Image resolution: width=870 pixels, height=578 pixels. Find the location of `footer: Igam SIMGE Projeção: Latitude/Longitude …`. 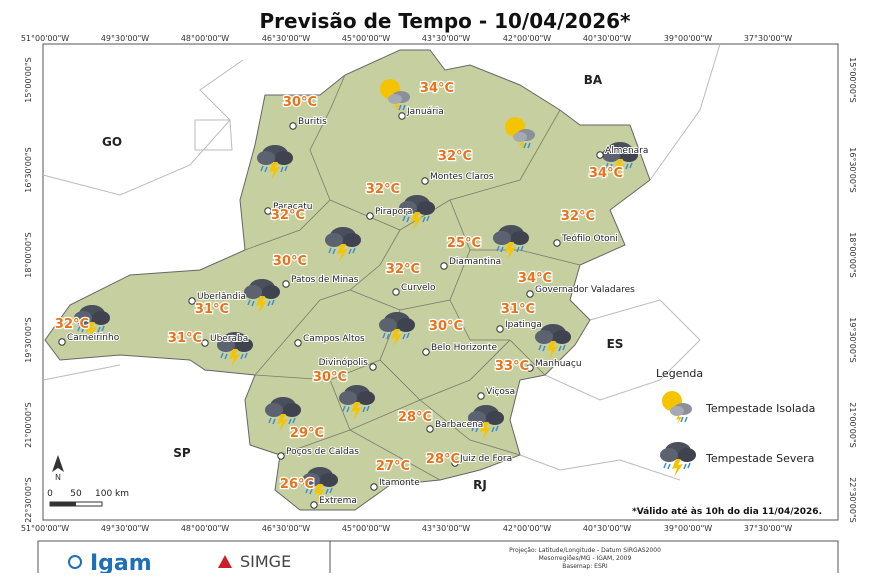

footer: Igam SIMGE Projeção: Latitude/Longitude … is located at coordinates (438, 558).